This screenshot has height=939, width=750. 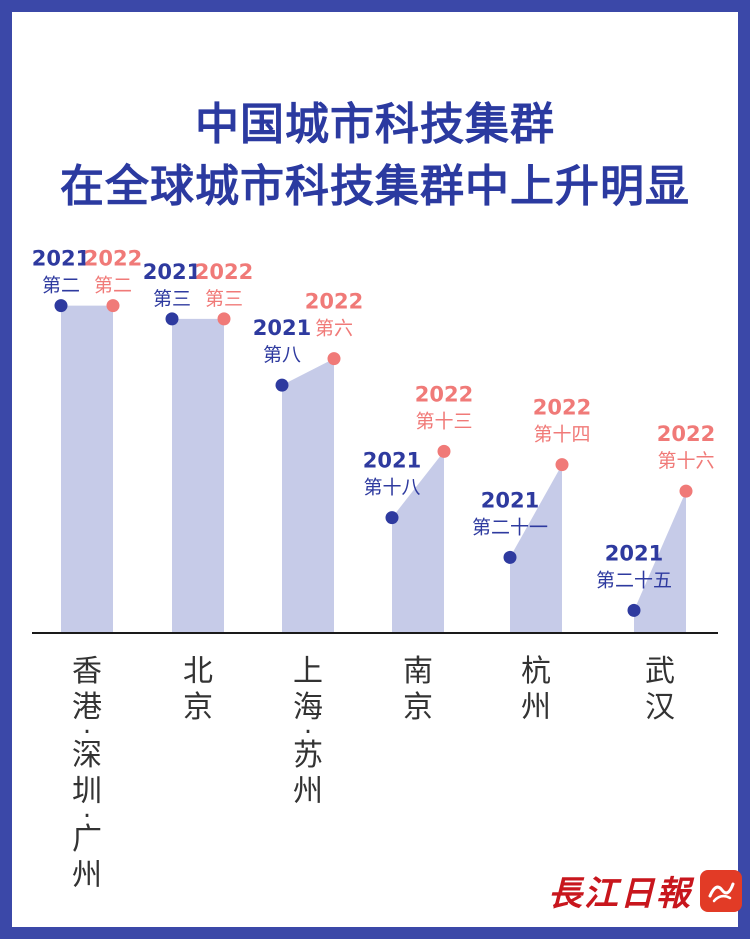 What do you see at coordinates (172, 299) in the screenshot?
I see `label-rank-2021-1: 第三` at bounding box center [172, 299].